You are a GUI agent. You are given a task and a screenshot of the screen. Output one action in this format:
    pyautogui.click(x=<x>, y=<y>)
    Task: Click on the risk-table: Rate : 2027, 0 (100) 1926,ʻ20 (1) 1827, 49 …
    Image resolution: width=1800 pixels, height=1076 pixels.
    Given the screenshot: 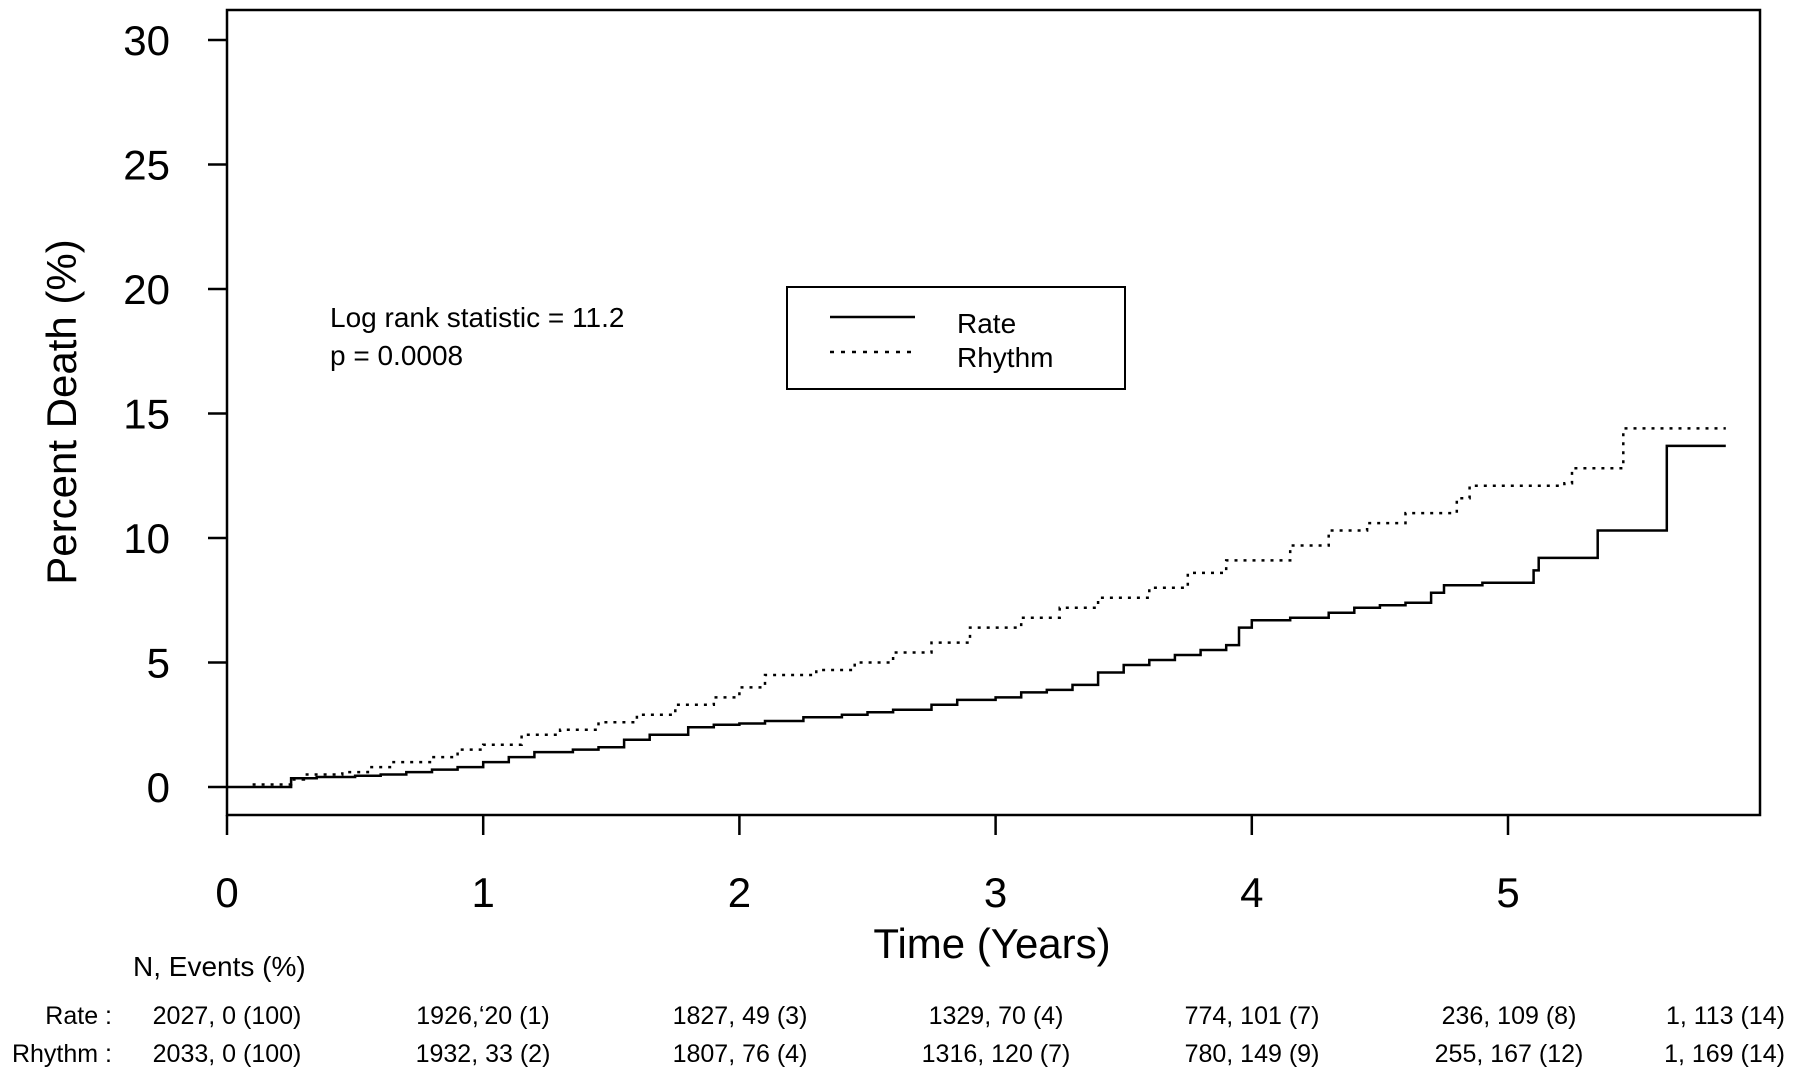 What is the action you would take?
    pyautogui.click(x=898, y=1035)
    